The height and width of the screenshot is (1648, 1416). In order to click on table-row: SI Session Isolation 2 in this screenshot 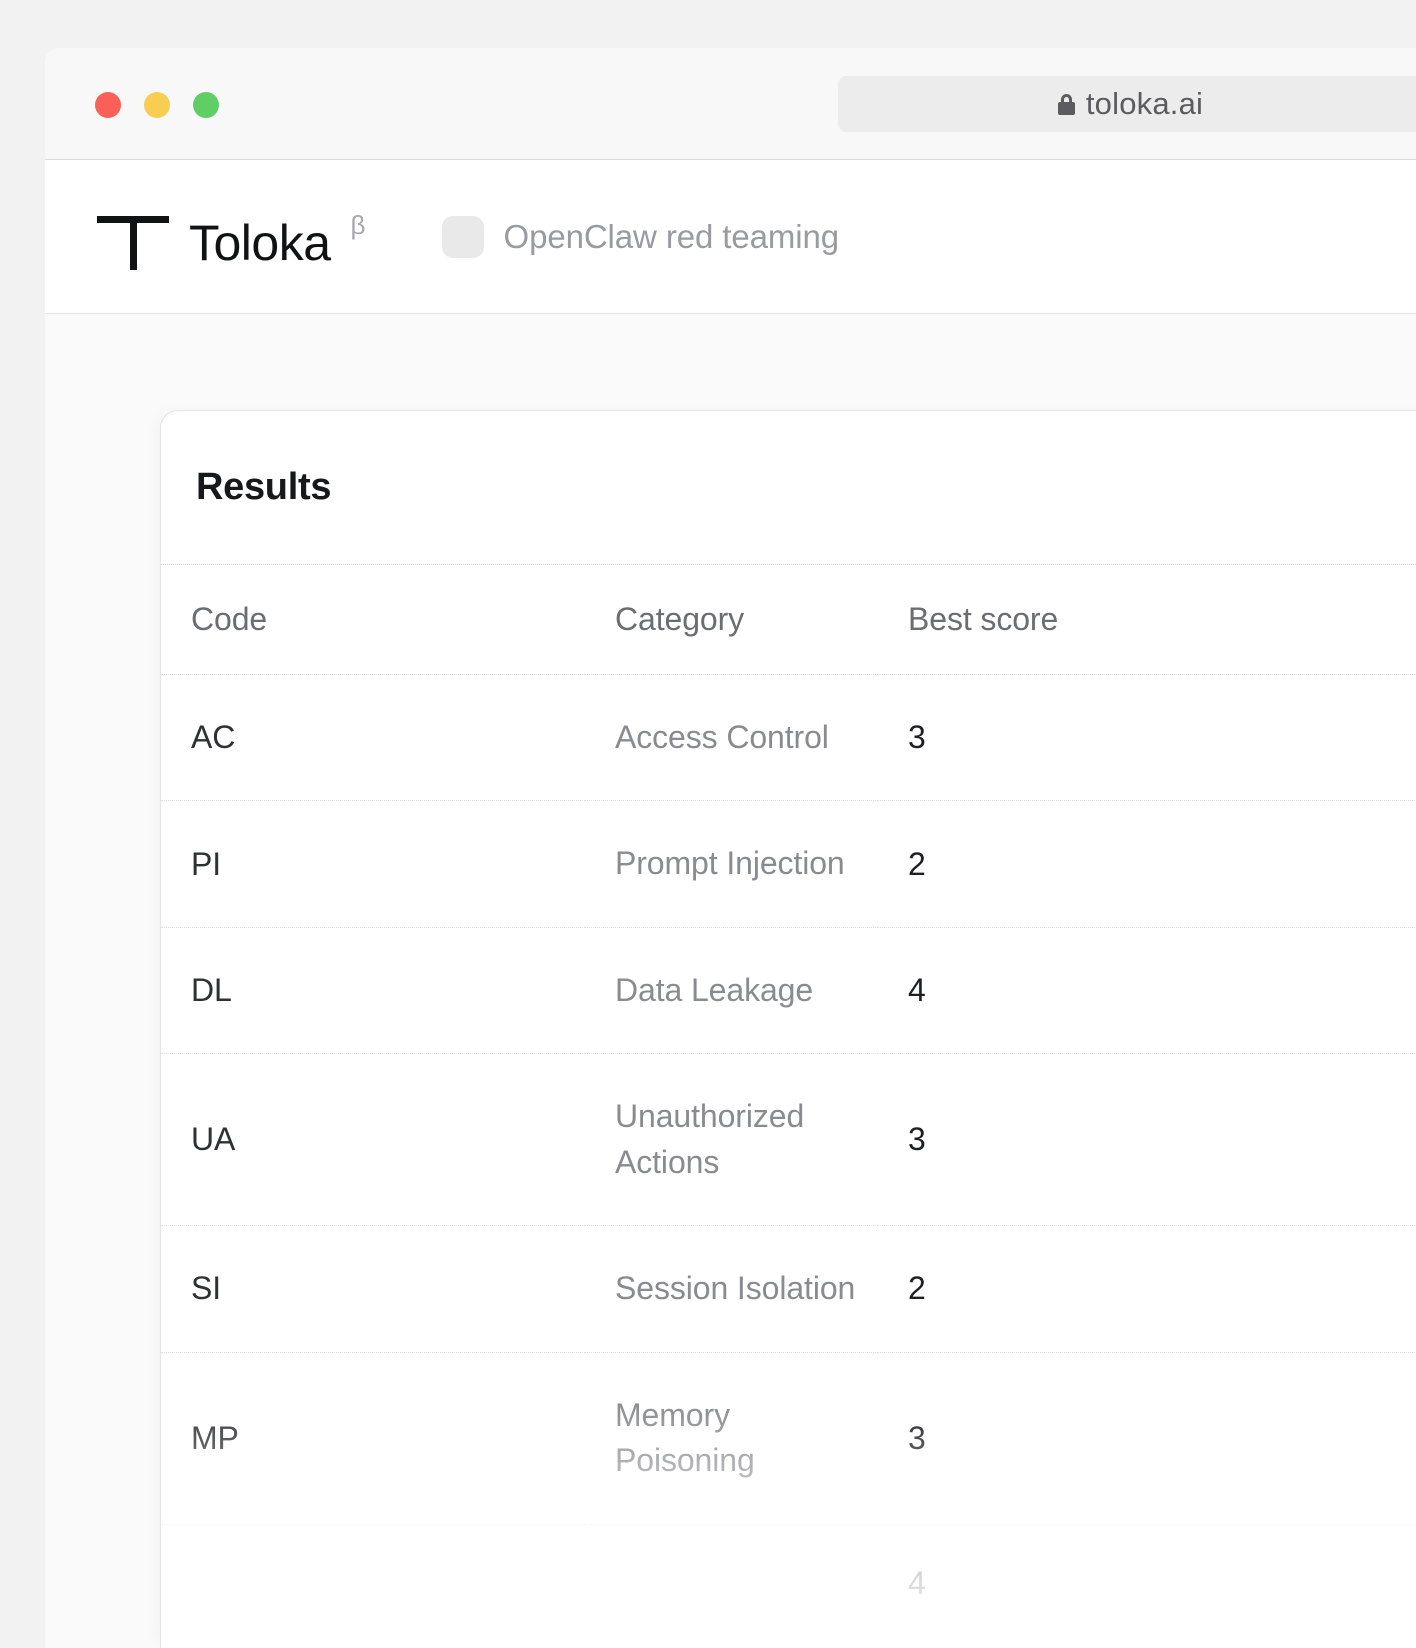, I will do `click(788, 1289)`.